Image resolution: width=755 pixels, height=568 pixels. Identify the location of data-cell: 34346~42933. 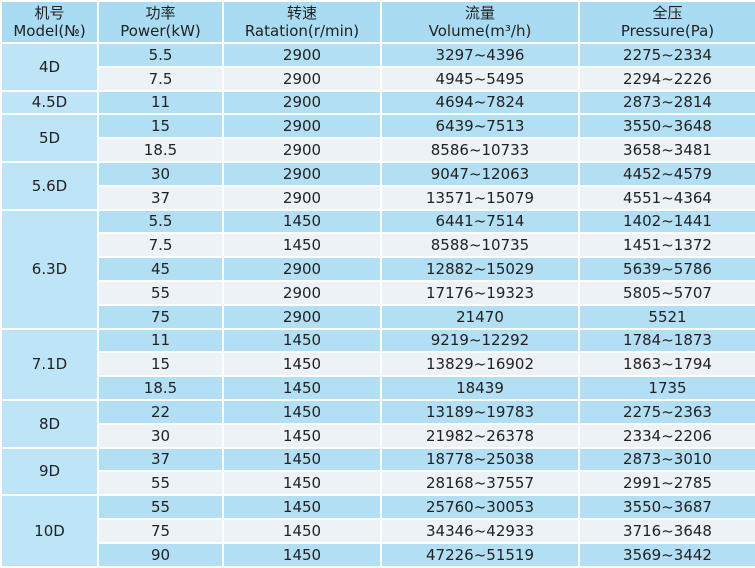
(480, 530).